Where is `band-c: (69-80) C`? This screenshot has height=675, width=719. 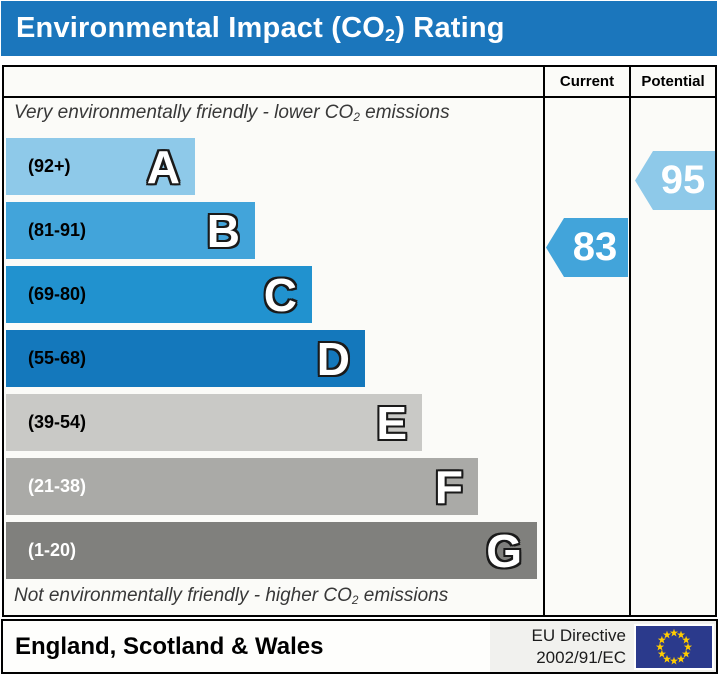 band-c: (69-80) C is located at coordinates (159, 294).